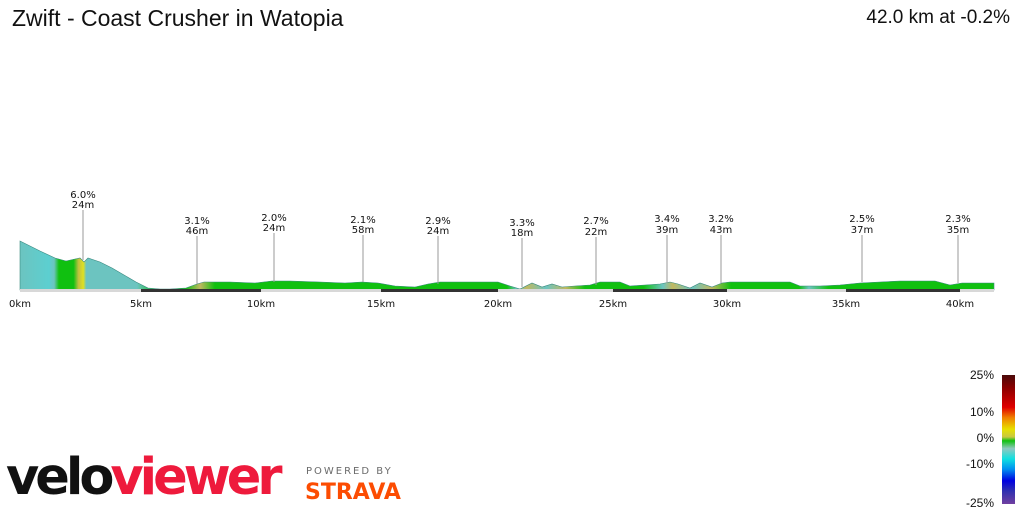  I want to click on legend-tick-0: 0%, so click(985, 438).